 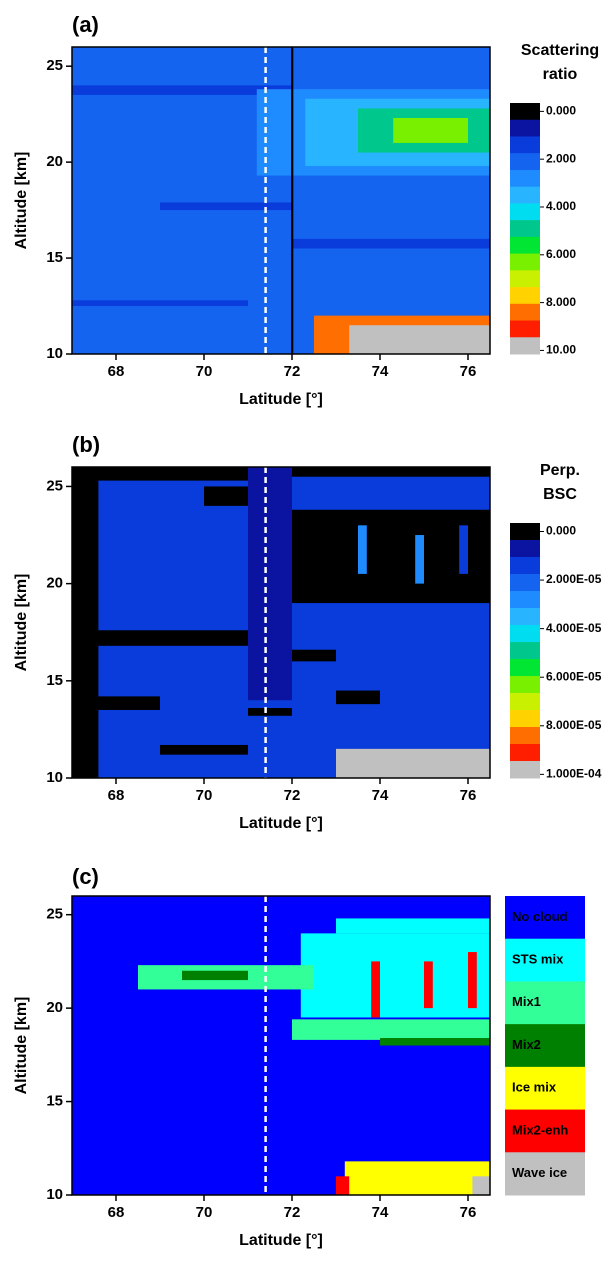 What do you see at coordinates (561, 158) in the screenshot?
I see `colorbar-tick-label: 2.000` at bounding box center [561, 158].